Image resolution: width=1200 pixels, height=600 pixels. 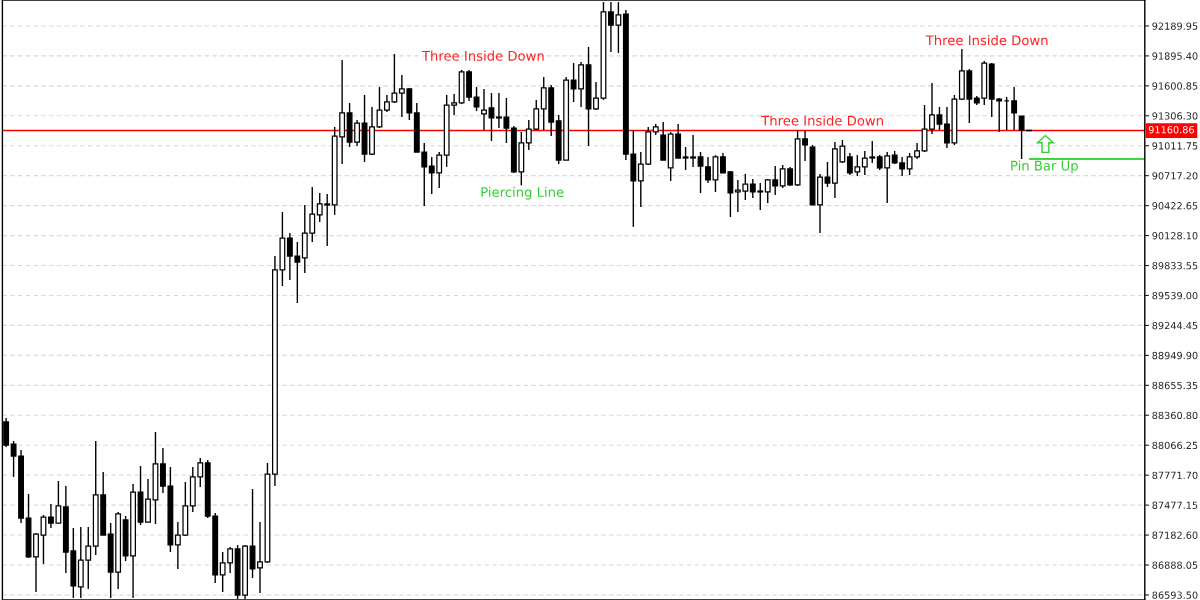 I want to click on y-tick-label: 89244.45, so click(x=1175, y=325).